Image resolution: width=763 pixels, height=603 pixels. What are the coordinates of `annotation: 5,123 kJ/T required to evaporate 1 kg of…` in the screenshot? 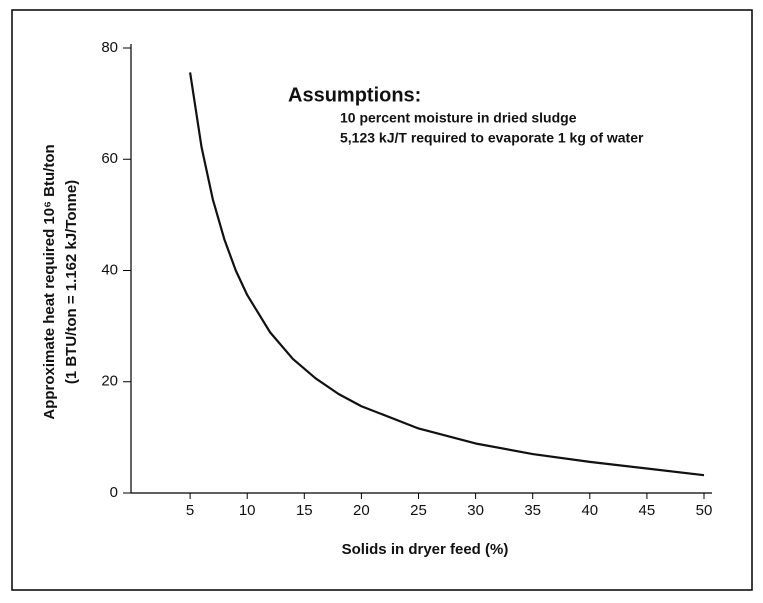 It's located at (492, 138).